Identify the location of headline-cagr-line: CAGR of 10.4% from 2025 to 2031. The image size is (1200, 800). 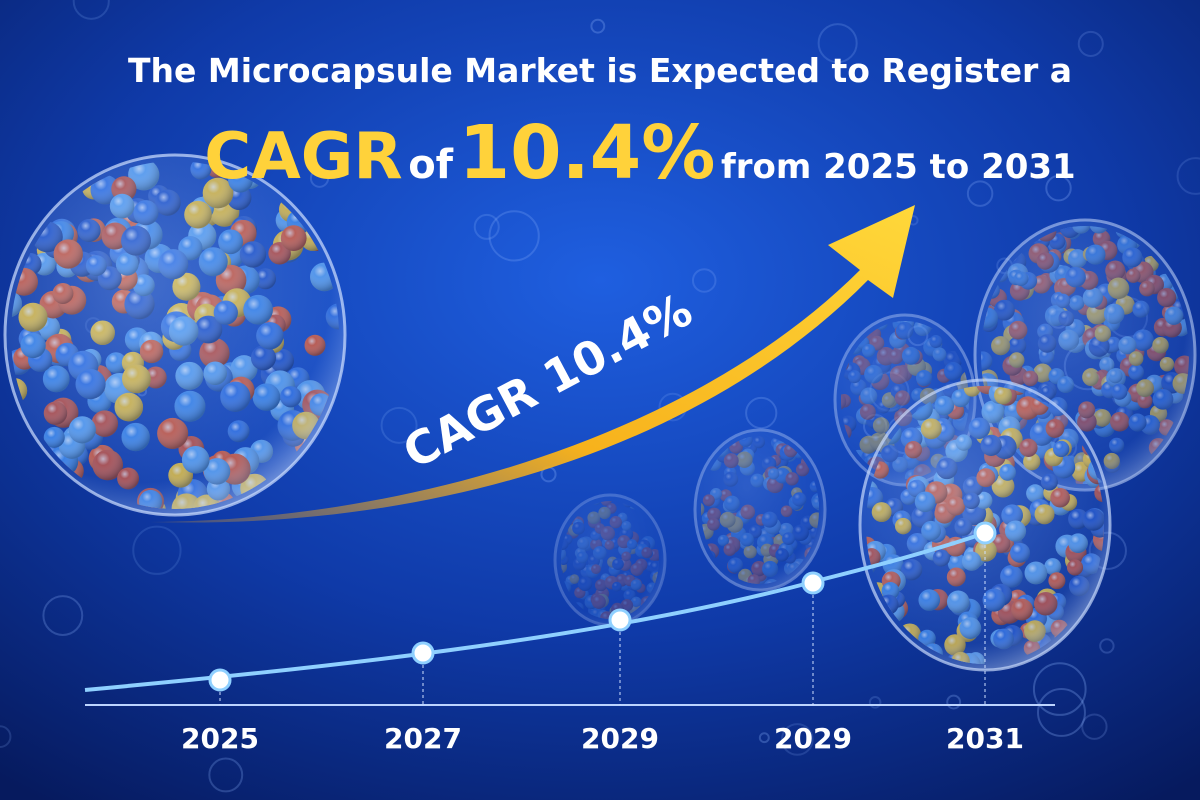
(639, 153).